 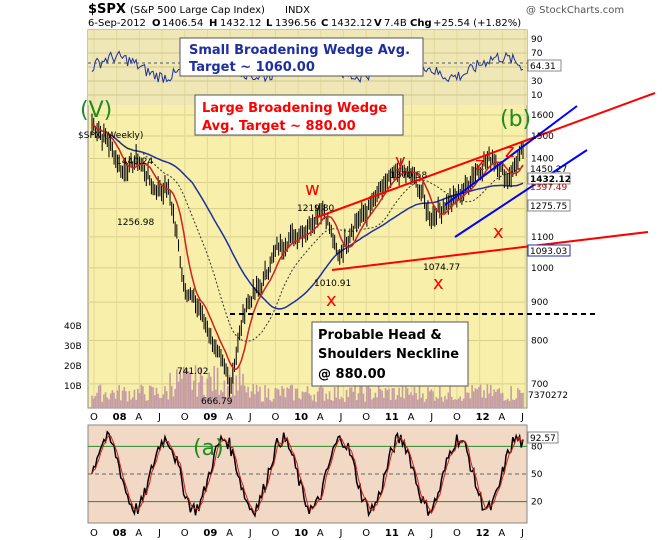 What do you see at coordinates (252, 67) in the screenshot?
I see `small-wedge-text-2: Target ~ 1060.00` at bounding box center [252, 67].